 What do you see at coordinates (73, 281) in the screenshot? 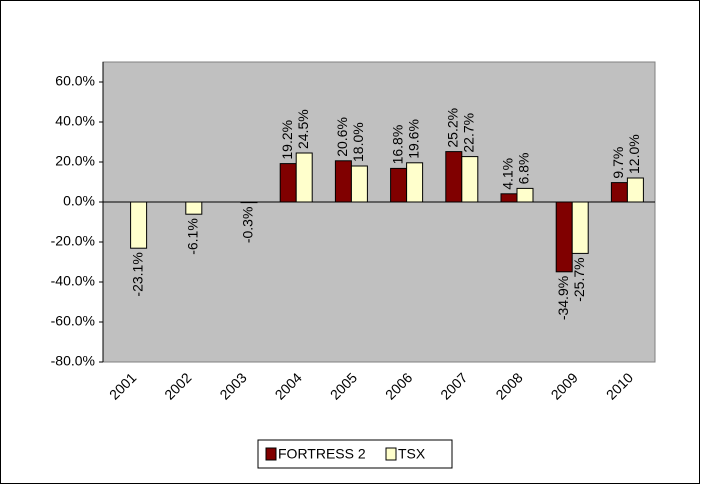
I see `y-tick-label: -40.0%` at bounding box center [73, 281].